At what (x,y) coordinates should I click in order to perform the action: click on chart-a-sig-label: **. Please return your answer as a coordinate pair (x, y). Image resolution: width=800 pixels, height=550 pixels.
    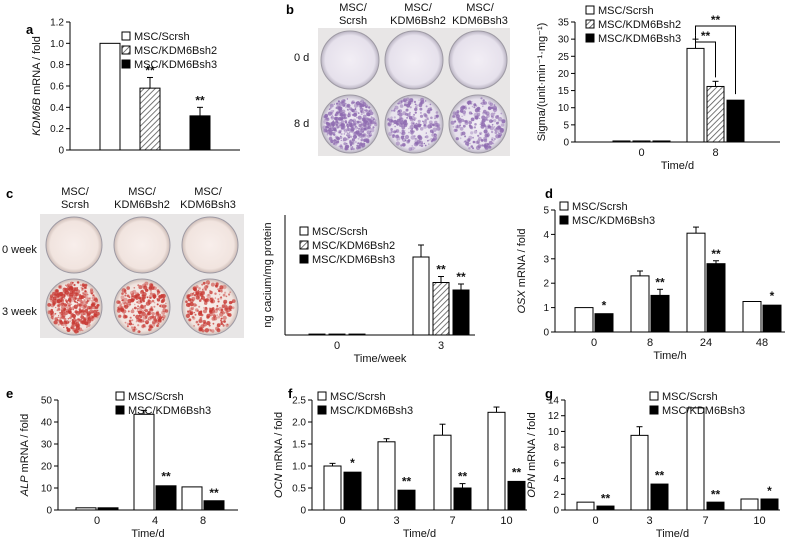
    Looking at the image, I should click on (200, 100).